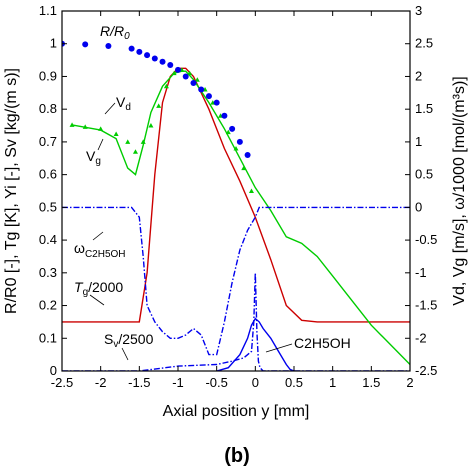  Describe the element at coordinates (322, 343) in the screenshot. I see `annotation-c2h5oh: C2H5OH` at that location.